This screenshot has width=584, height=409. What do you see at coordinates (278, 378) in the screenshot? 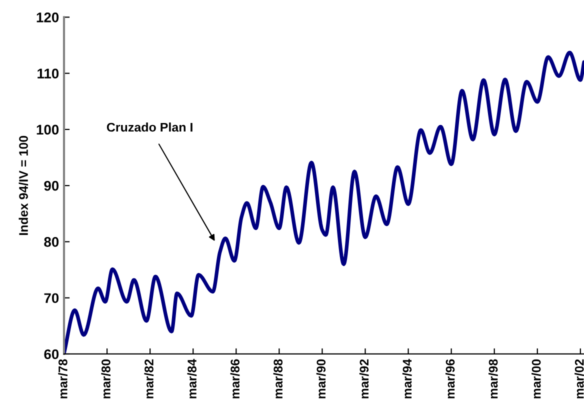
I see `x-tick-label: mar/88` at bounding box center [278, 378].